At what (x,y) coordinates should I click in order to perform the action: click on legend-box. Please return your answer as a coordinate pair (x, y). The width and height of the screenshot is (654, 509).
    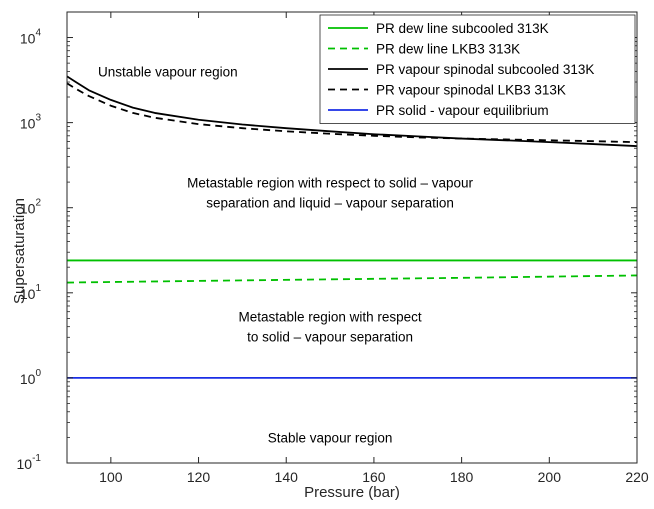
    Looking at the image, I should click on (477, 69).